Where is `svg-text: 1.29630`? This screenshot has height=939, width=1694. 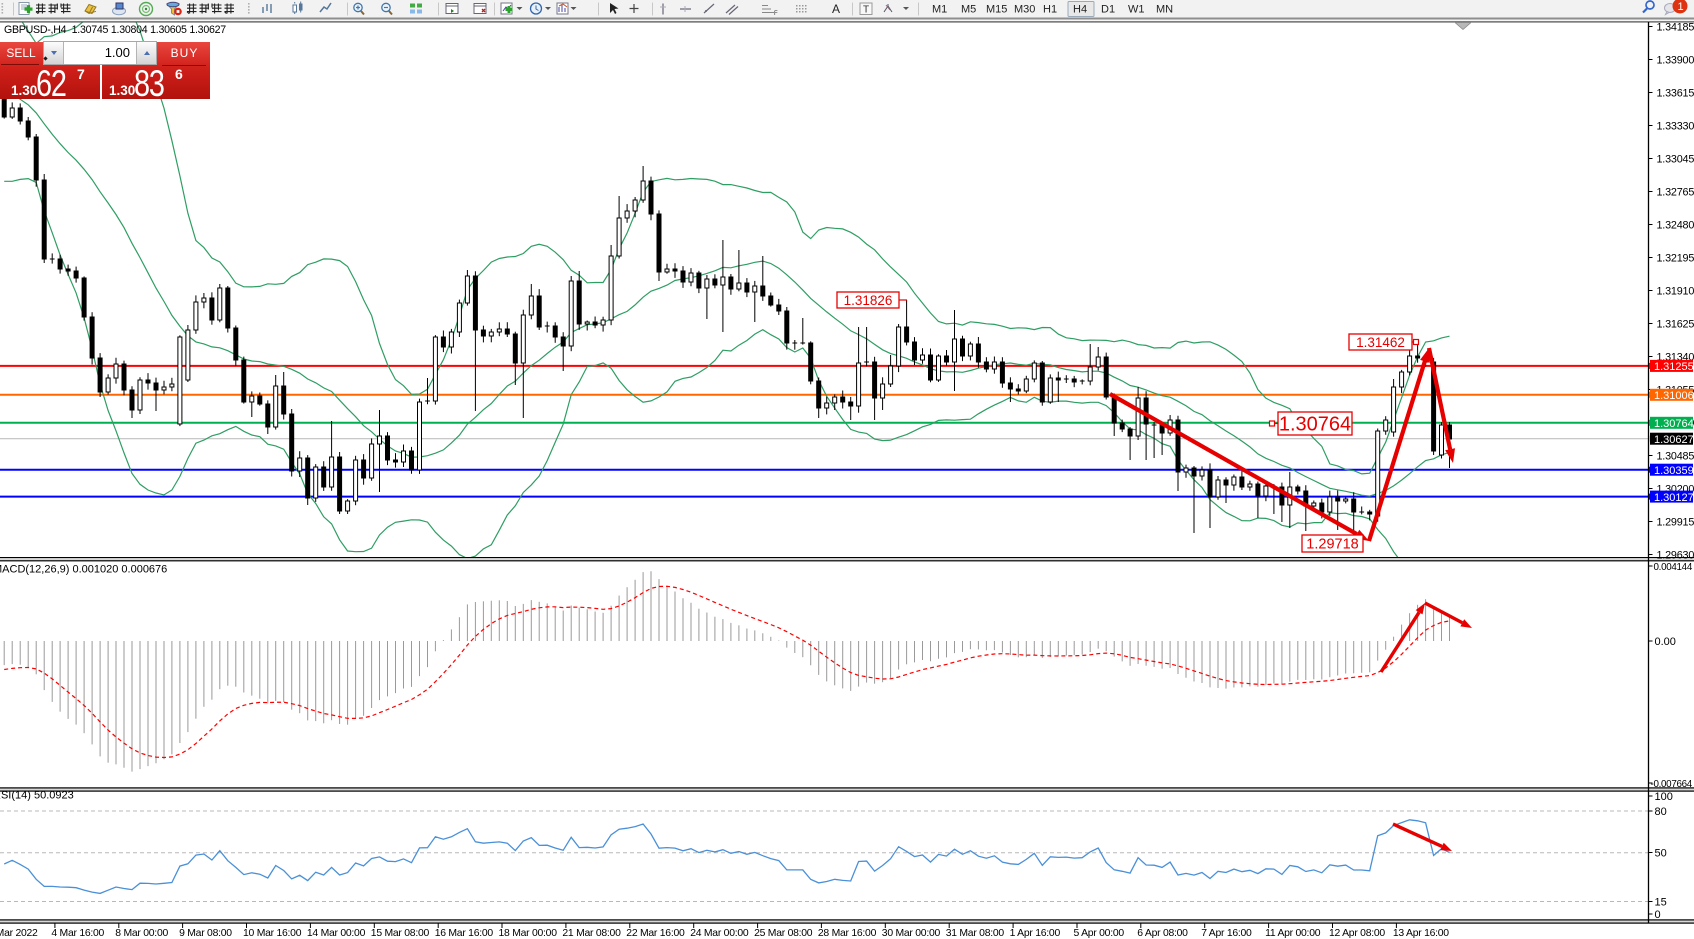
svg-text: 1.29630 is located at coordinates (1675, 556).